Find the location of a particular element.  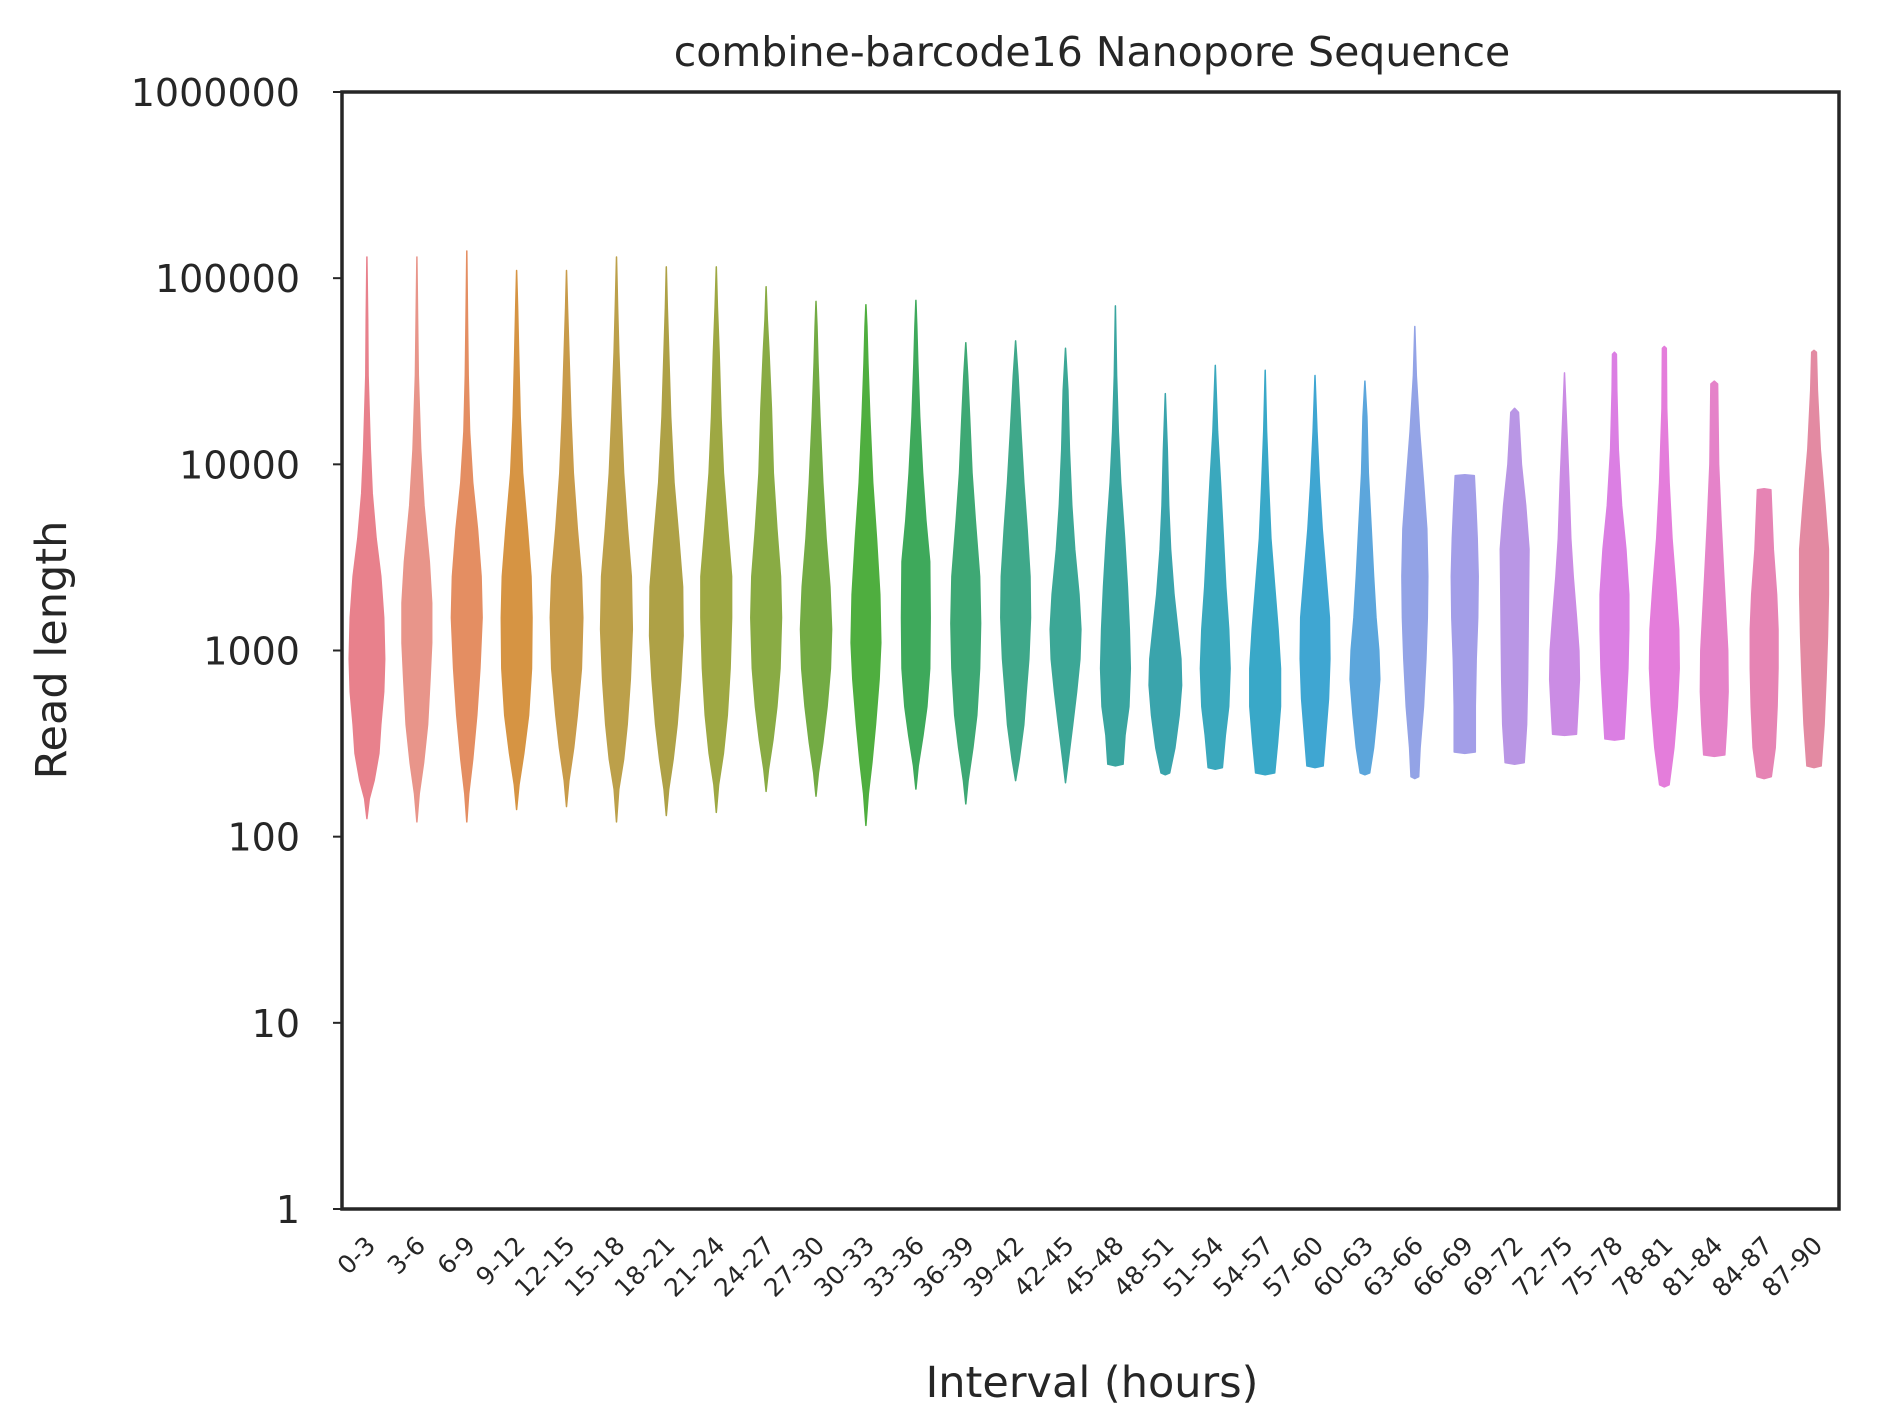

y-tick-label: 100 is located at coordinates (263, 838).